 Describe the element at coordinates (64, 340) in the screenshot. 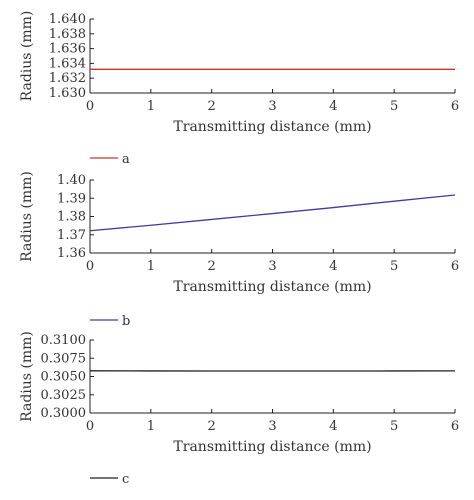

I see `y-tick-label: 0.3100` at that location.